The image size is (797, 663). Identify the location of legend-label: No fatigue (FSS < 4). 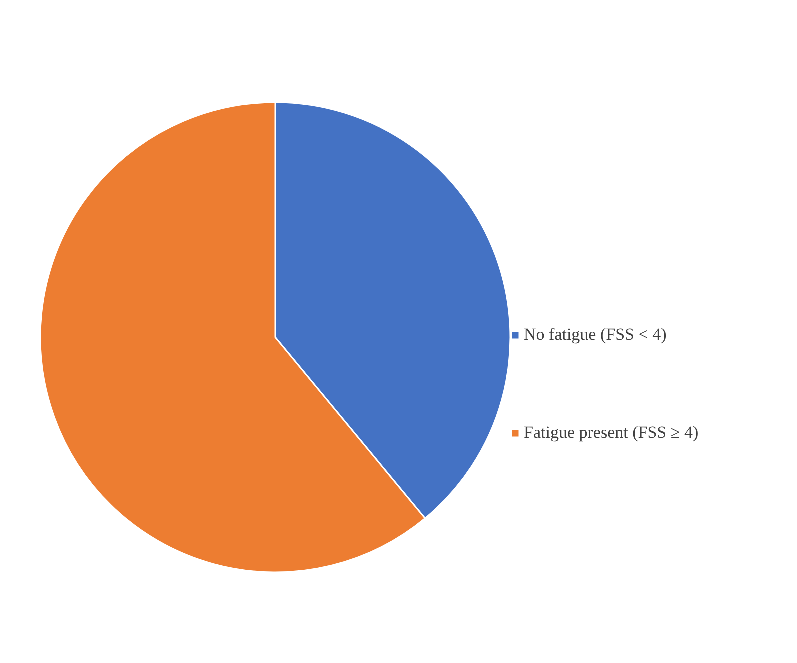
(595, 335).